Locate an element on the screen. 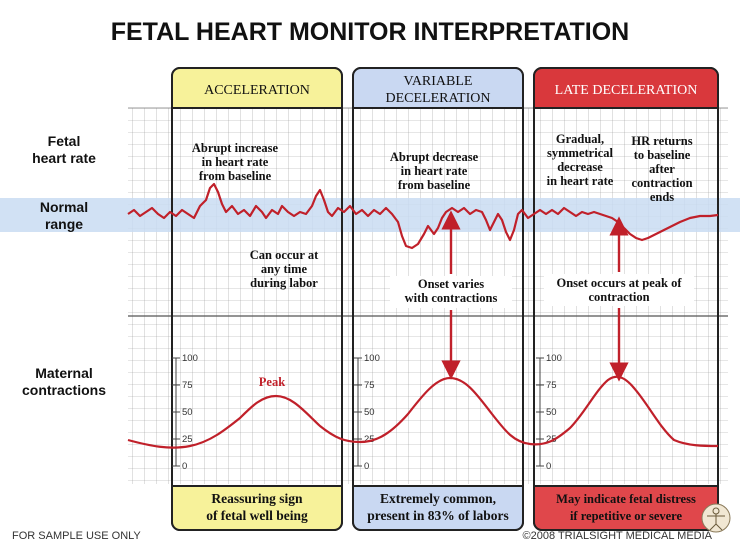  footer-variable-line1: Extremely common, is located at coordinates (438, 498).